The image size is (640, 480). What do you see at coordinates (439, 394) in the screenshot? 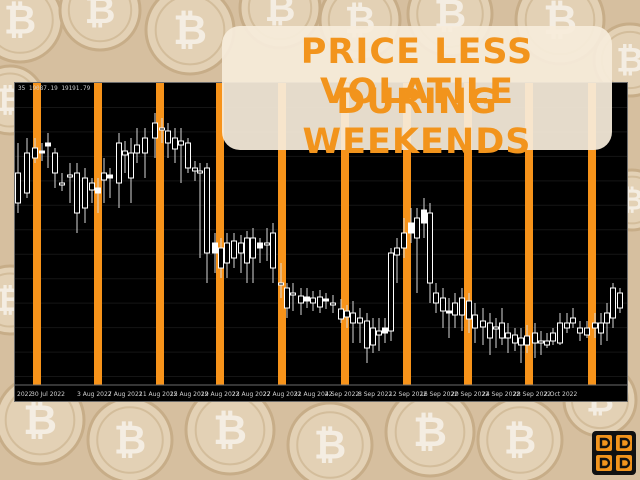
I see `x-tick-label: 16 Sep 2022` at bounding box center [439, 394].